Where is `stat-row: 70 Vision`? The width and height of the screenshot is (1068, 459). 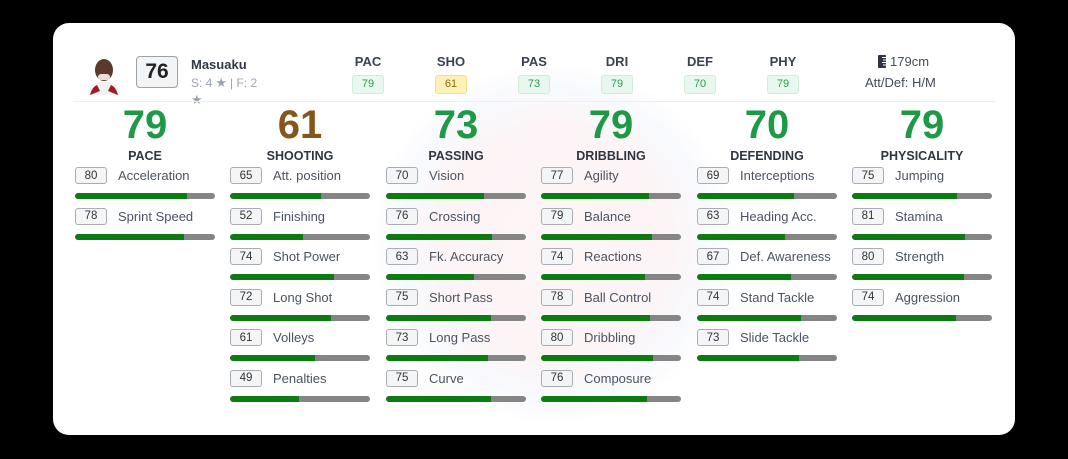 stat-row: 70 Vision is located at coordinates (456, 187).